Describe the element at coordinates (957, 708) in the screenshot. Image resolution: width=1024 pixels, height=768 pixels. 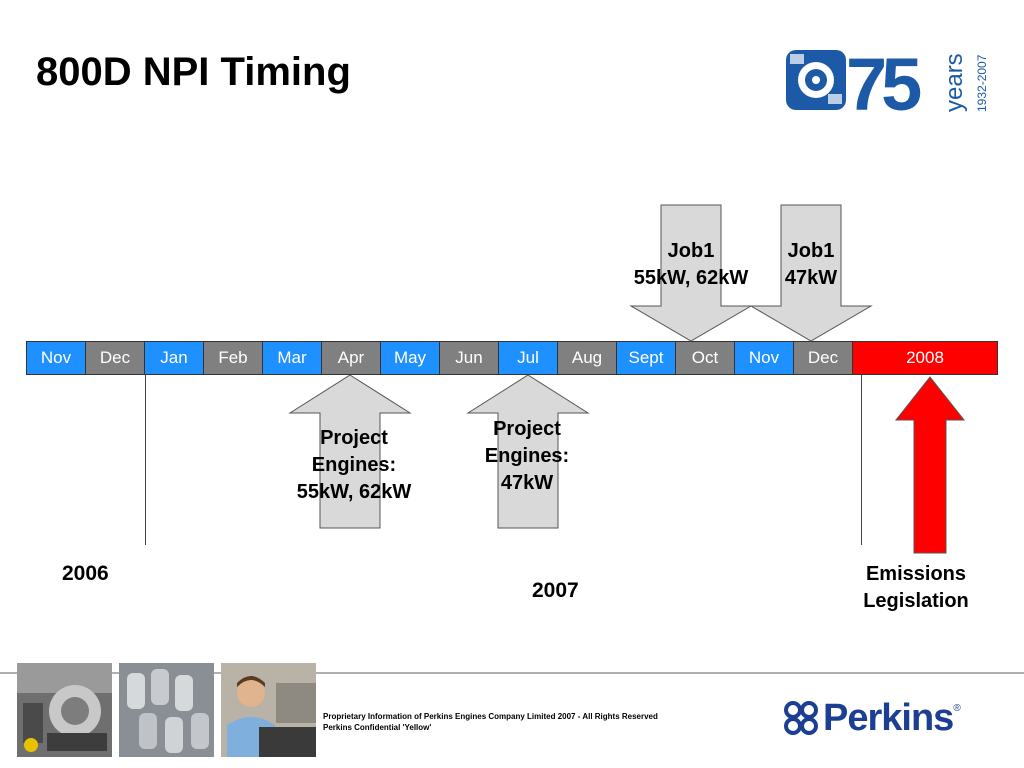
I see `registered-mark: ®` at that location.